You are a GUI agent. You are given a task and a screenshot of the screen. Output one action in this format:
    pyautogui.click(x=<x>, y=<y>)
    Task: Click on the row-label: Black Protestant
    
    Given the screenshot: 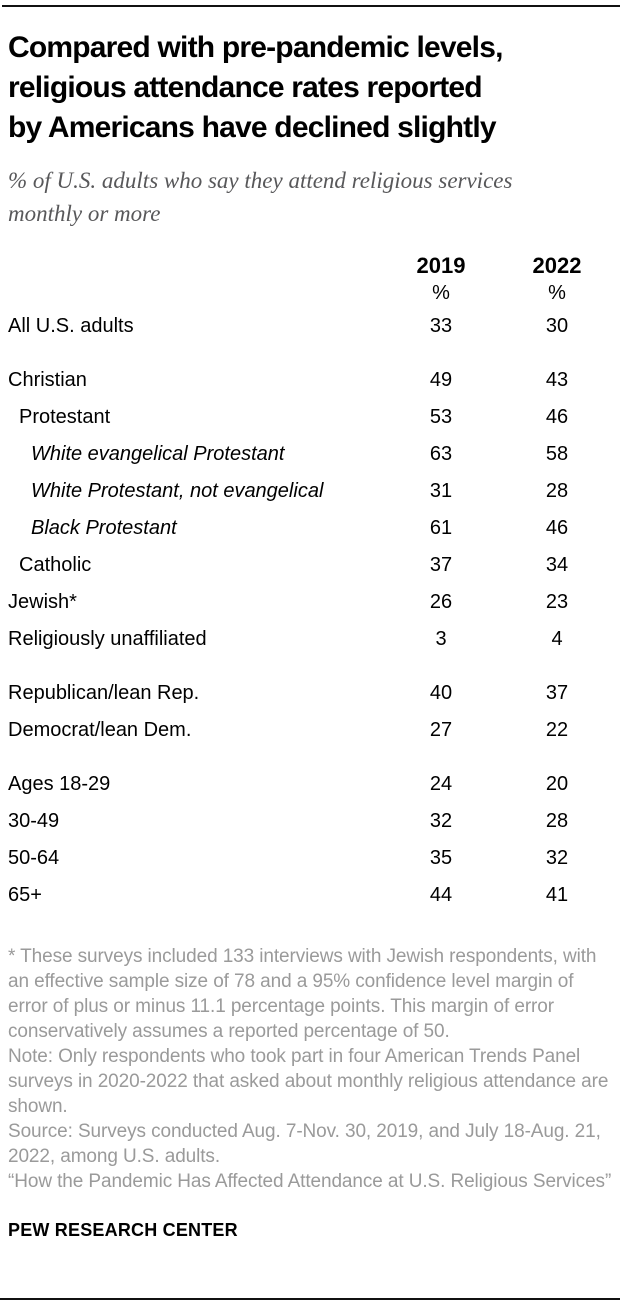 What is the action you would take?
    pyautogui.click(x=104, y=528)
    